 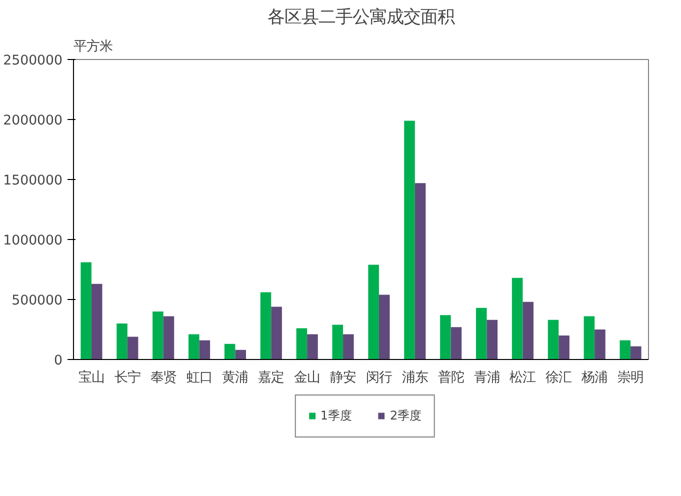 I want to click on x-tick-label: 闵行, so click(x=379, y=378).